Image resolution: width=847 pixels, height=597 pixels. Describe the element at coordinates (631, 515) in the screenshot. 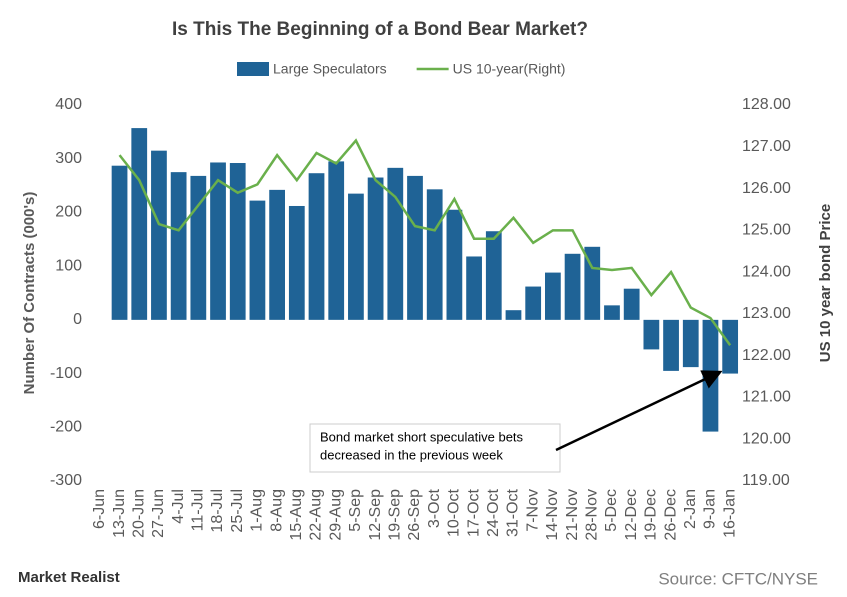

I see `x-tick-label: 12-Dec` at that location.